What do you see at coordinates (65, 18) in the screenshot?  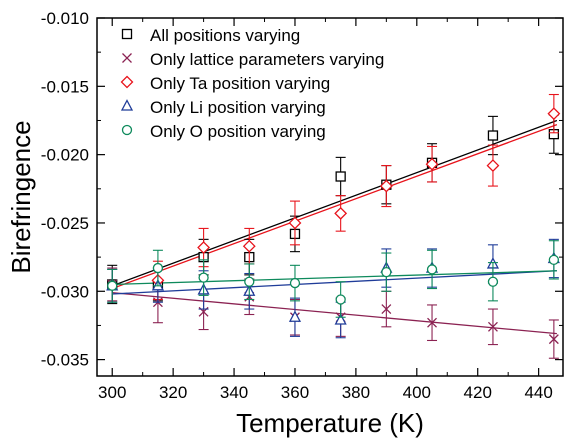 I see `y-tick-label: -0.010` at bounding box center [65, 18].